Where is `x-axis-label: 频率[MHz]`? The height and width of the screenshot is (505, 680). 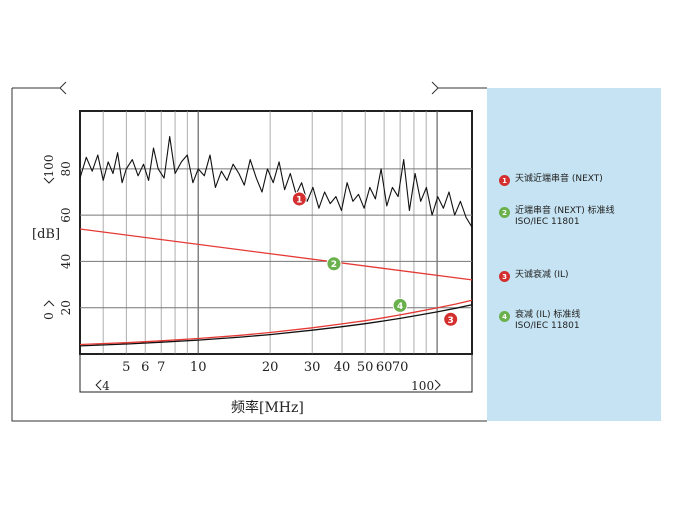
x-axis-label: 频率[MHz] is located at coordinates (267, 407).